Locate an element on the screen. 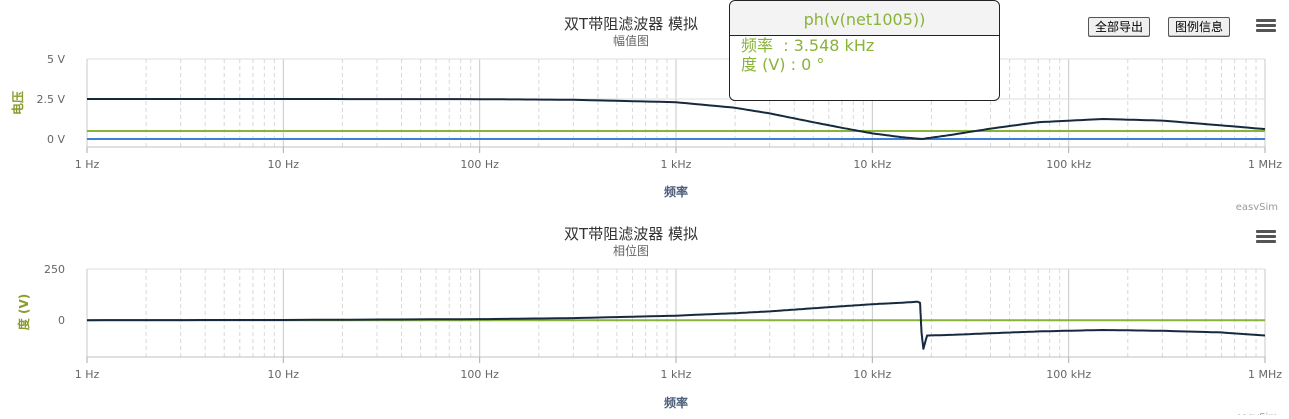 The width and height of the screenshot is (1289, 419). tooltip-row-frequency: 频率 : 3.548 kHz is located at coordinates (864, 45).